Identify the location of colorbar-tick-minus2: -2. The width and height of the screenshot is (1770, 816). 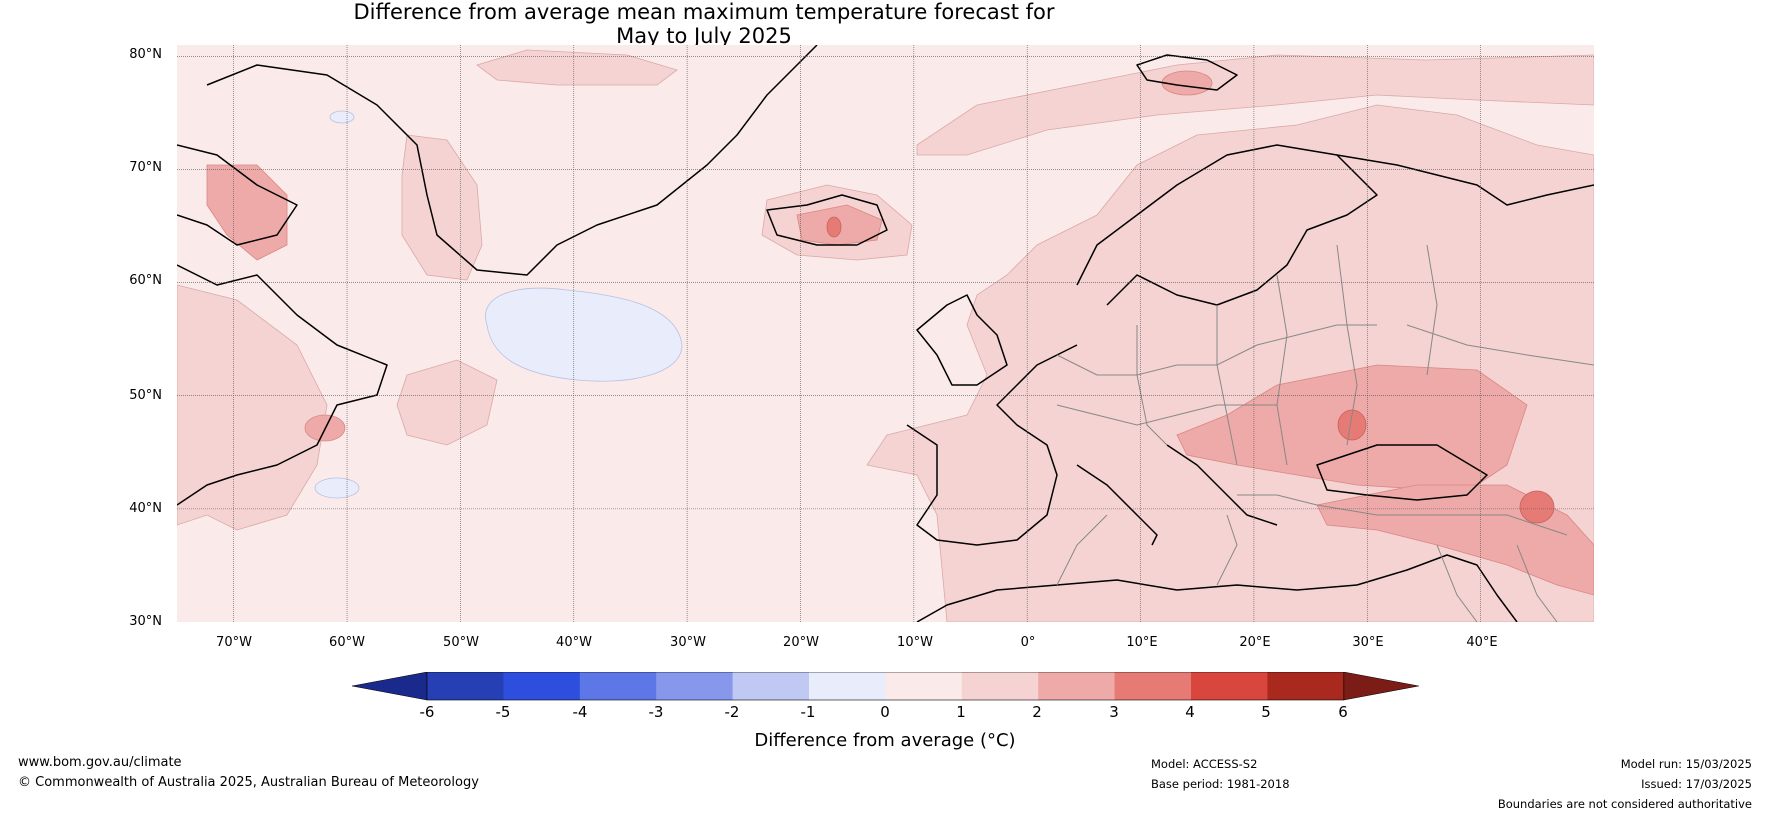
(732, 712).